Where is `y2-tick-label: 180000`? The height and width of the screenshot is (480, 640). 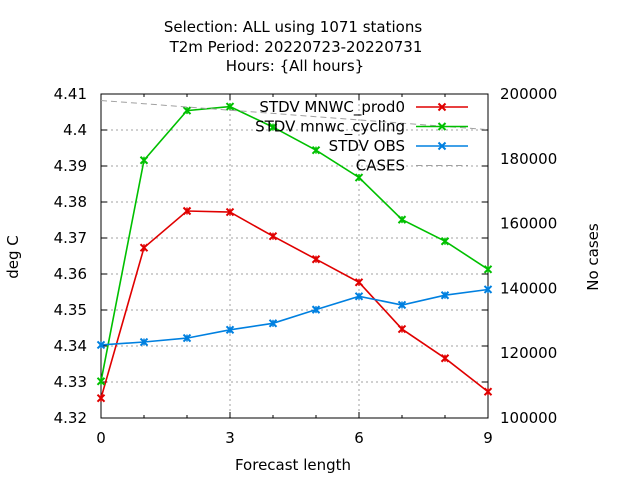 y2-tick-label: 180000 is located at coordinates (528, 159).